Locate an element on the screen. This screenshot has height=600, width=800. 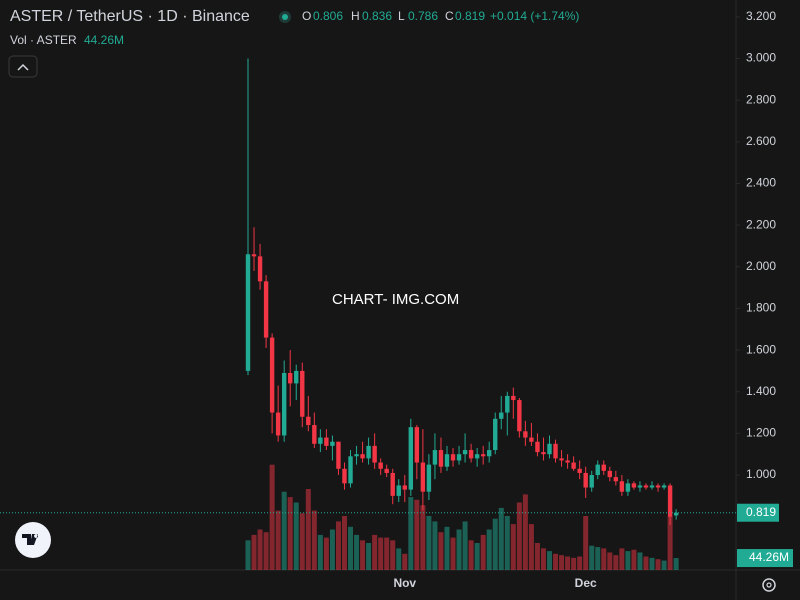
y-tick-label: 3.000 is located at coordinates (761, 58).